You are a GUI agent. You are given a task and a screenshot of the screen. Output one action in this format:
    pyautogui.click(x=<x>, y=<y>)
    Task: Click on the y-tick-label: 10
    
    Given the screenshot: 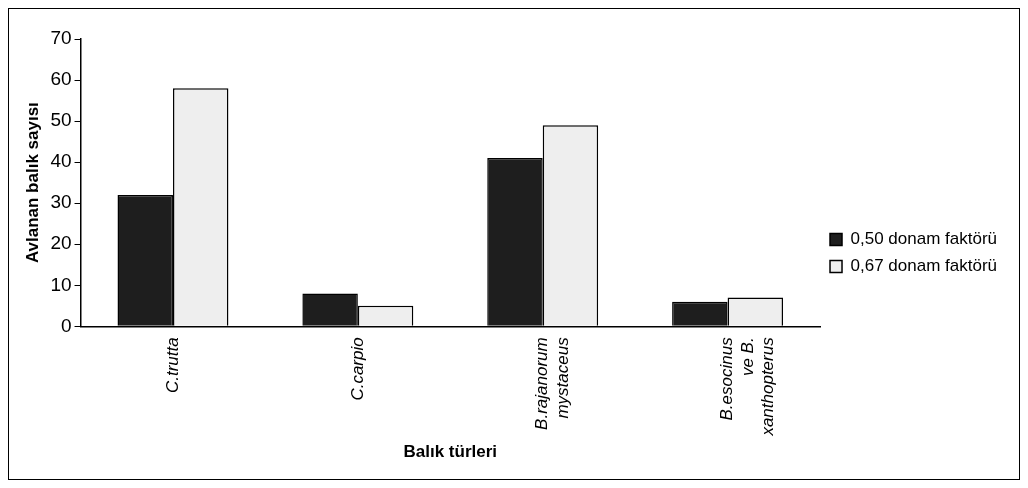 What is the action you would take?
    pyautogui.click(x=61, y=284)
    